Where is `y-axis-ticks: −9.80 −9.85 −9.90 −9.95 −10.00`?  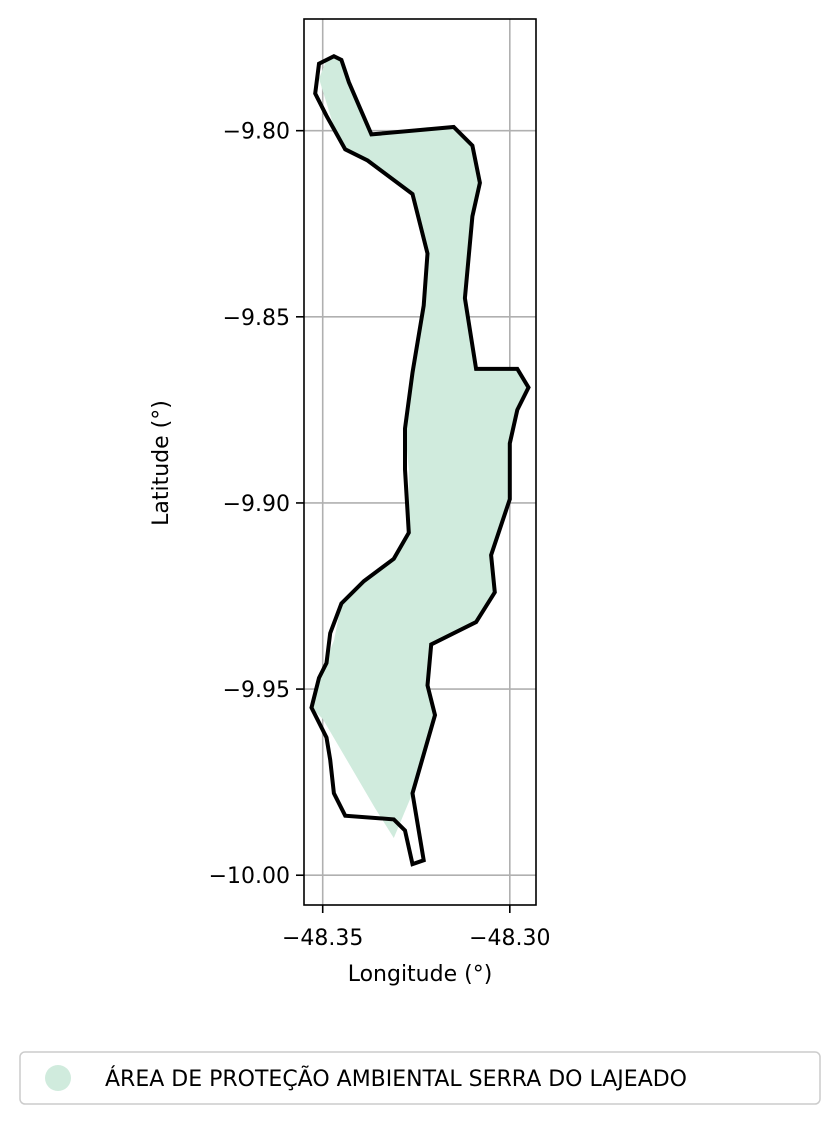
y-axis-ticks: −9.80 −9.85 −9.90 −9.95 −10.00 is located at coordinates (256, 504).